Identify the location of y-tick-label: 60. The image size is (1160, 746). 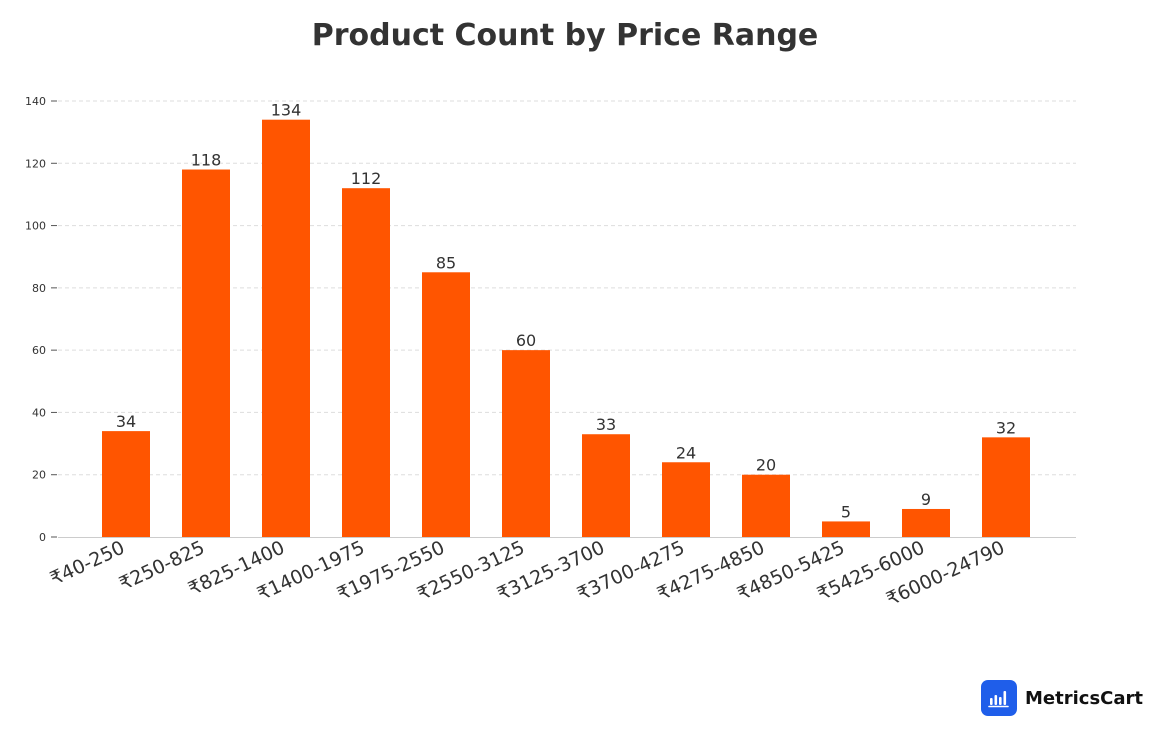
(39, 350).